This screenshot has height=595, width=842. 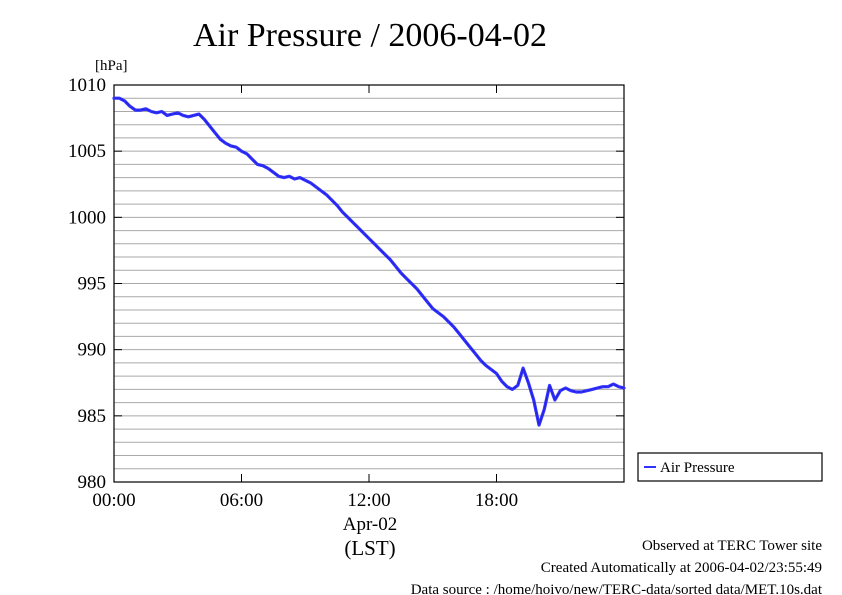 What do you see at coordinates (92, 350) in the screenshot?
I see `y-tick-label-990: 990` at bounding box center [92, 350].